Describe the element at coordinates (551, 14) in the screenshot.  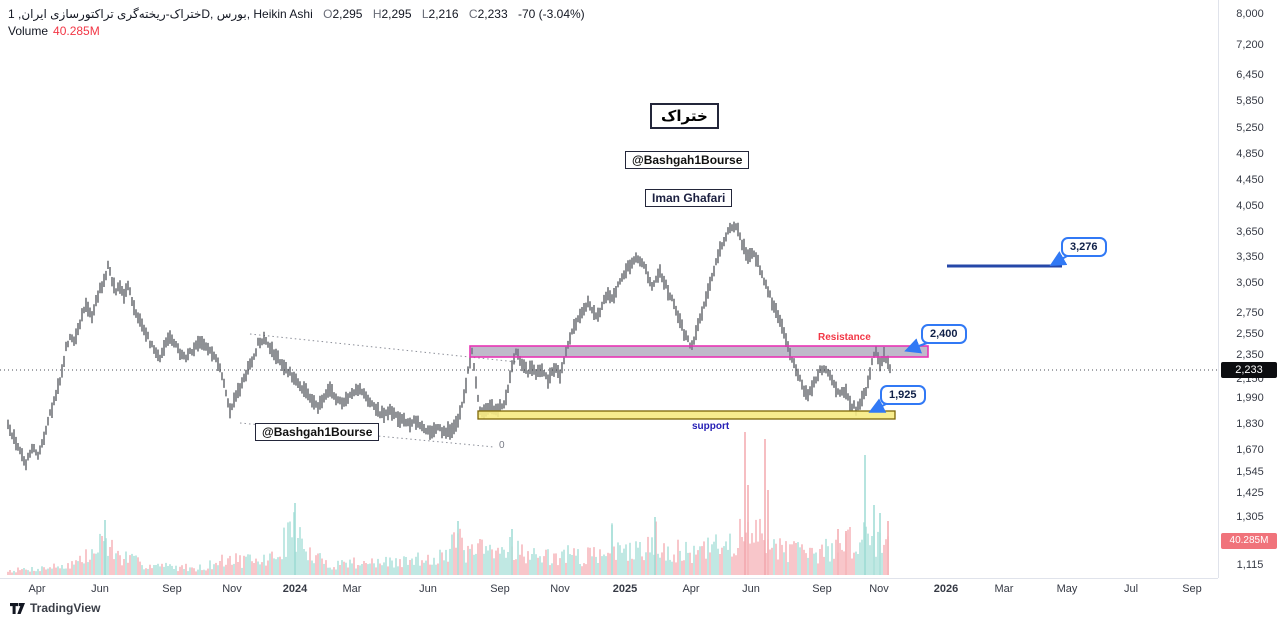
I see `change-value: -70 (-3.04%)` at that location.